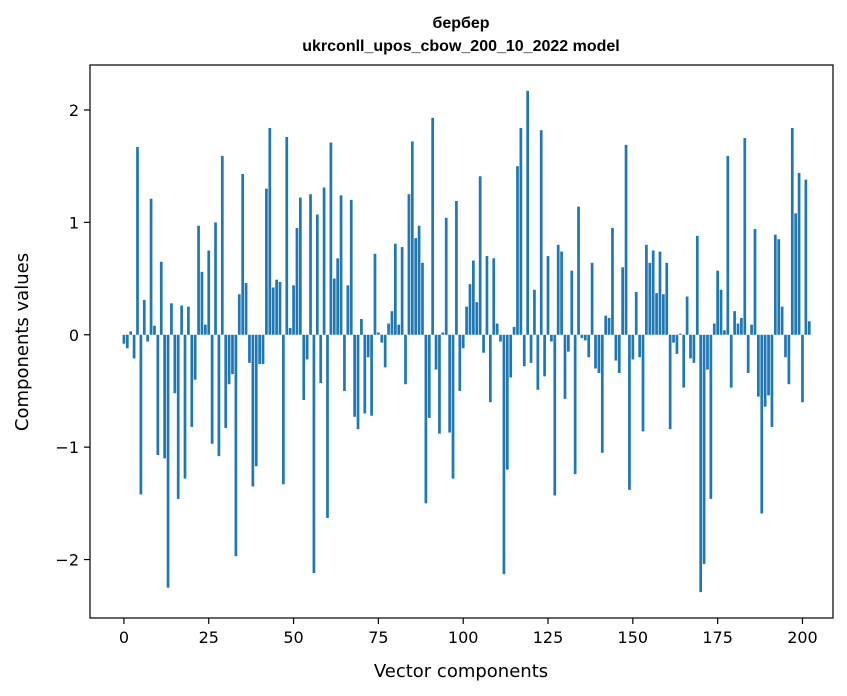 The width and height of the screenshot is (847, 696). What do you see at coordinates (548, 637) in the screenshot?
I see `x-tick-label: 125` at bounding box center [548, 637].